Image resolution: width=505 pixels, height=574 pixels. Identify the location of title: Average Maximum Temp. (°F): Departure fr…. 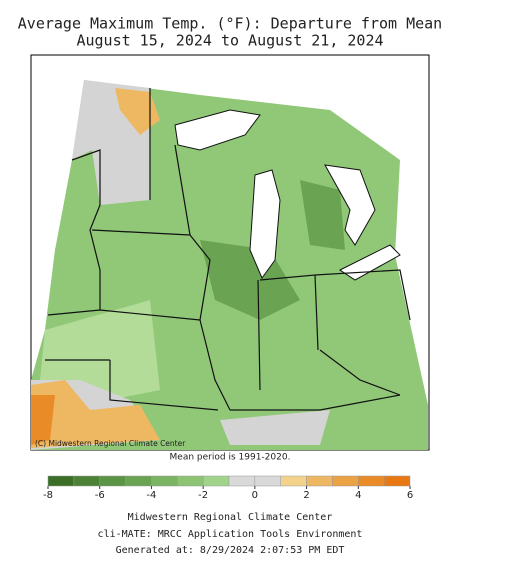
(230, 24).